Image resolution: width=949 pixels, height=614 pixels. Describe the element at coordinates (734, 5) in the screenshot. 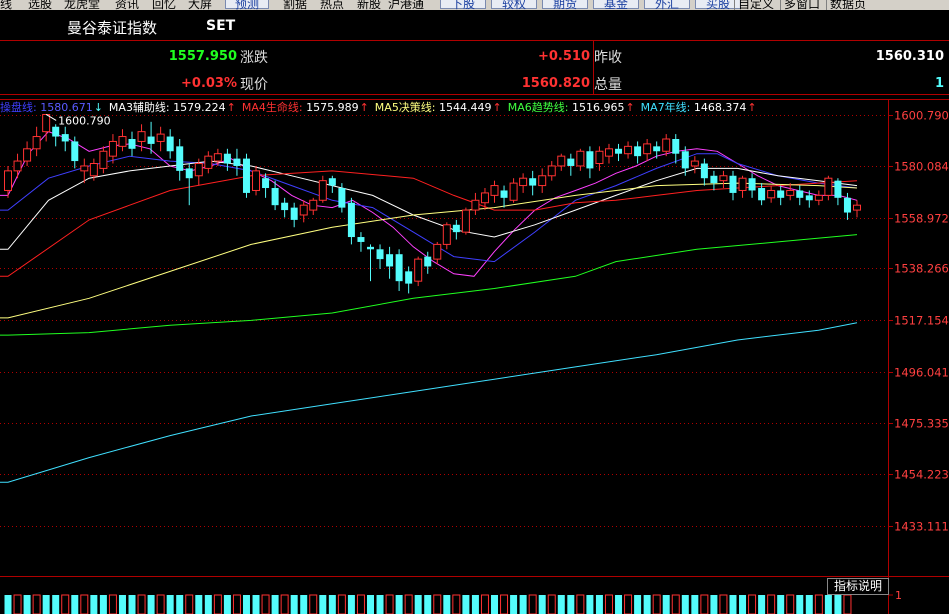

I see `menu-separator` at that location.